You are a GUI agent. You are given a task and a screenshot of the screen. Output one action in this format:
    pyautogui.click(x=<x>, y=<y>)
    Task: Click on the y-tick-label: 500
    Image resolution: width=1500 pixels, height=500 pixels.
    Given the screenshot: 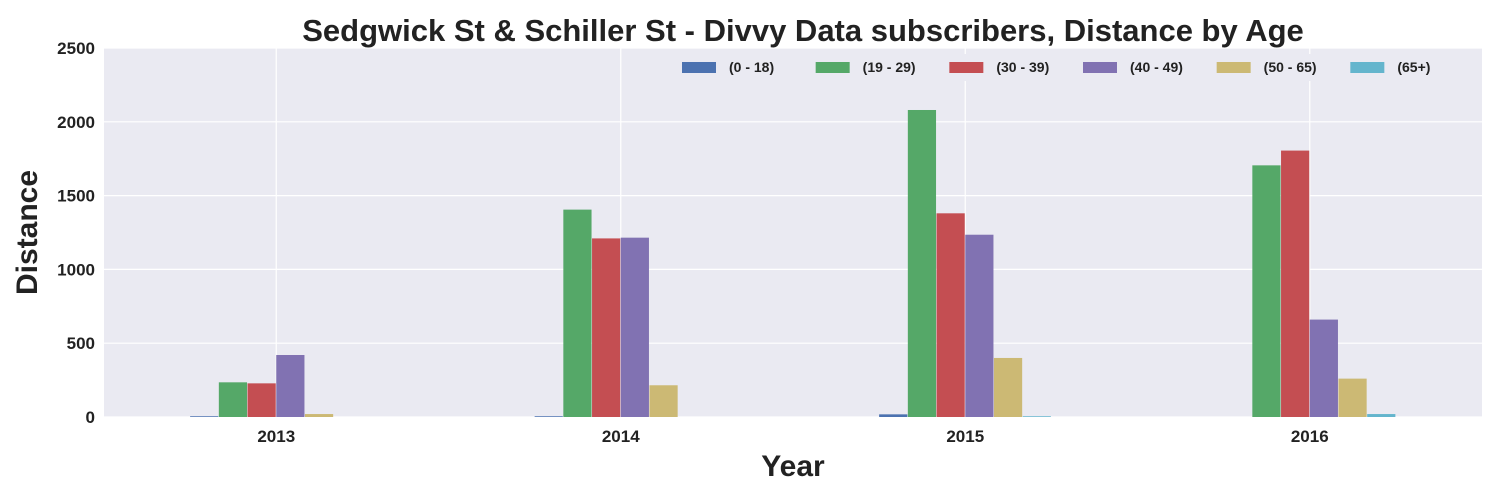 What is the action you would take?
    pyautogui.click(x=81, y=343)
    